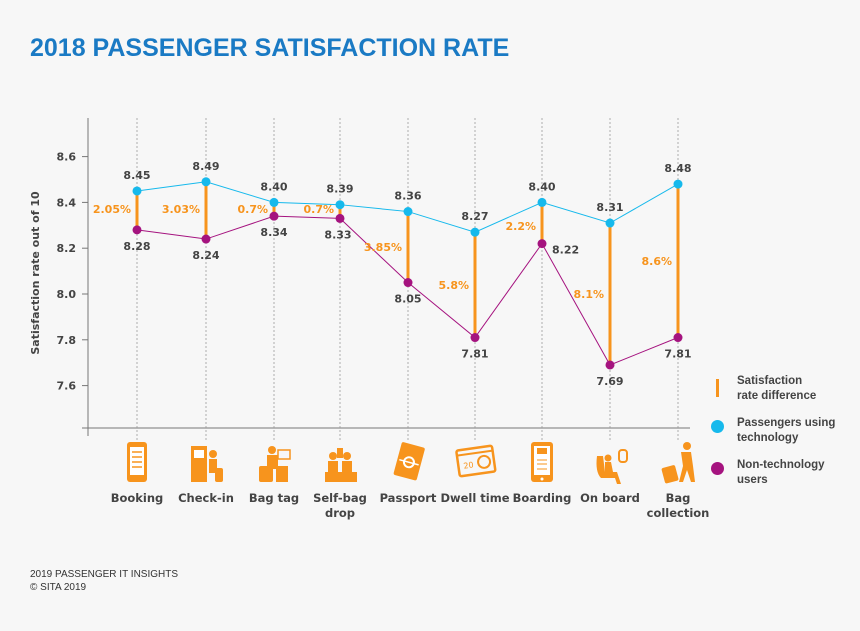 The width and height of the screenshot is (860, 631). I want to click on tech-value-label: 8.39, so click(339, 189).